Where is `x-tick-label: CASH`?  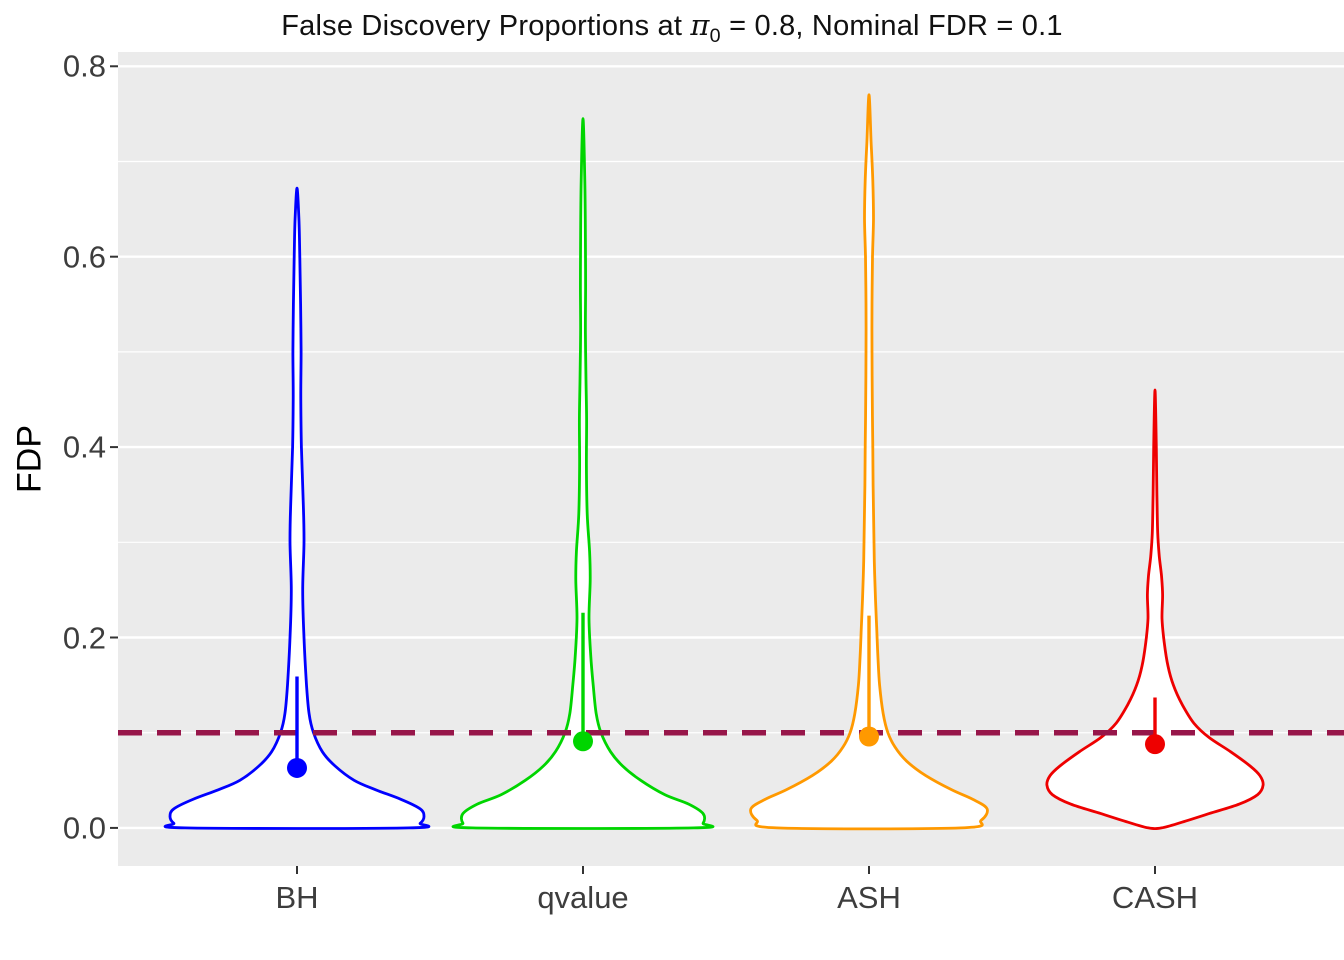 x-tick-label: CASH is located at coordinates (1155, 897).